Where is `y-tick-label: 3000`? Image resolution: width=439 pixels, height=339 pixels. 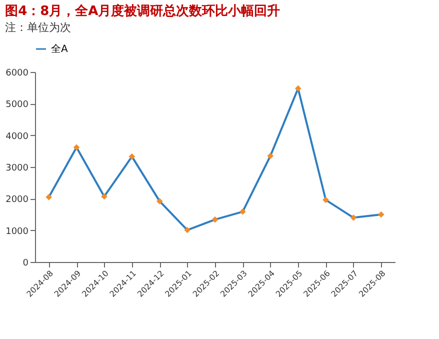 y-tick-label: 3000 is located at coordinates (17, 169).